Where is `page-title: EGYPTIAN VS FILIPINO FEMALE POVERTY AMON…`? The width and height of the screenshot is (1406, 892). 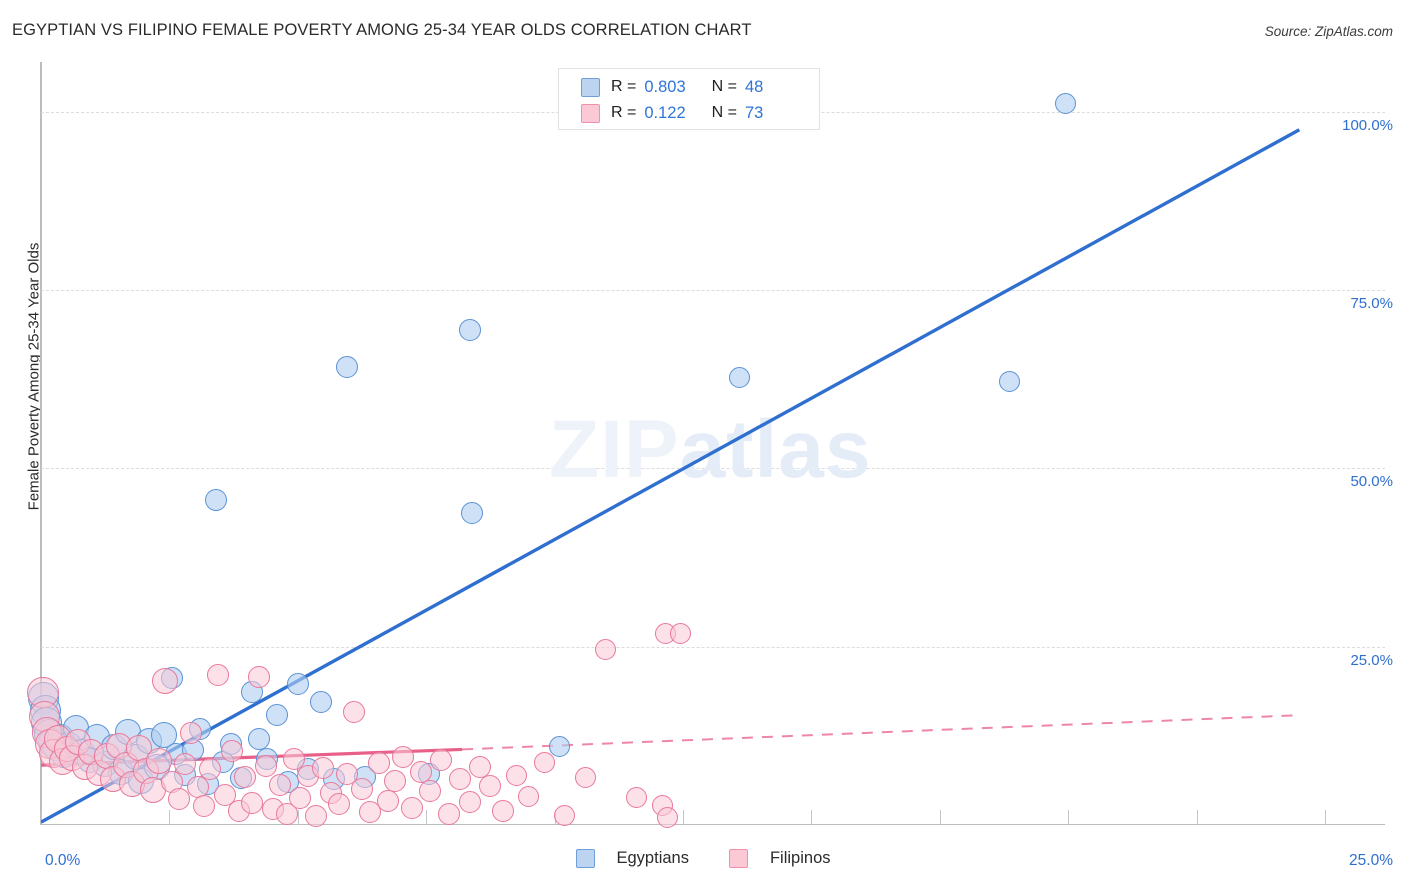 page-title: EGYPTIAN VS FILIPINO FEMALE POVERTY AMON… is located at coordinates (382, 30).